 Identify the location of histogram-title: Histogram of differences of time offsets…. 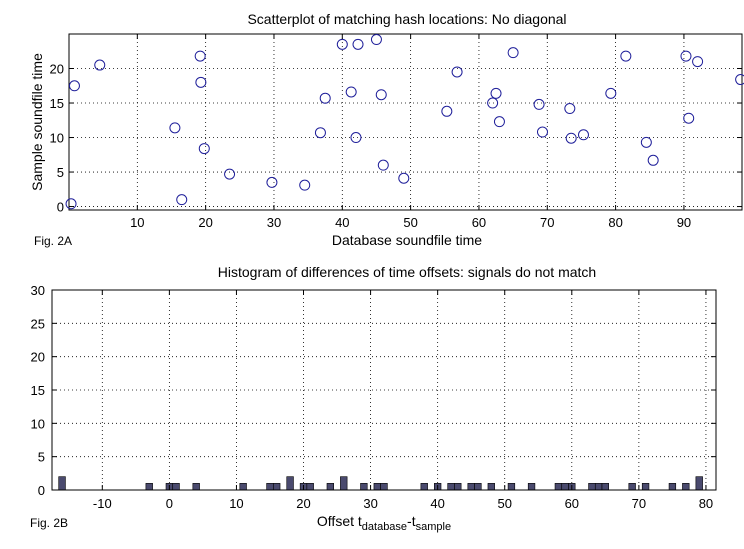
(407, 272).